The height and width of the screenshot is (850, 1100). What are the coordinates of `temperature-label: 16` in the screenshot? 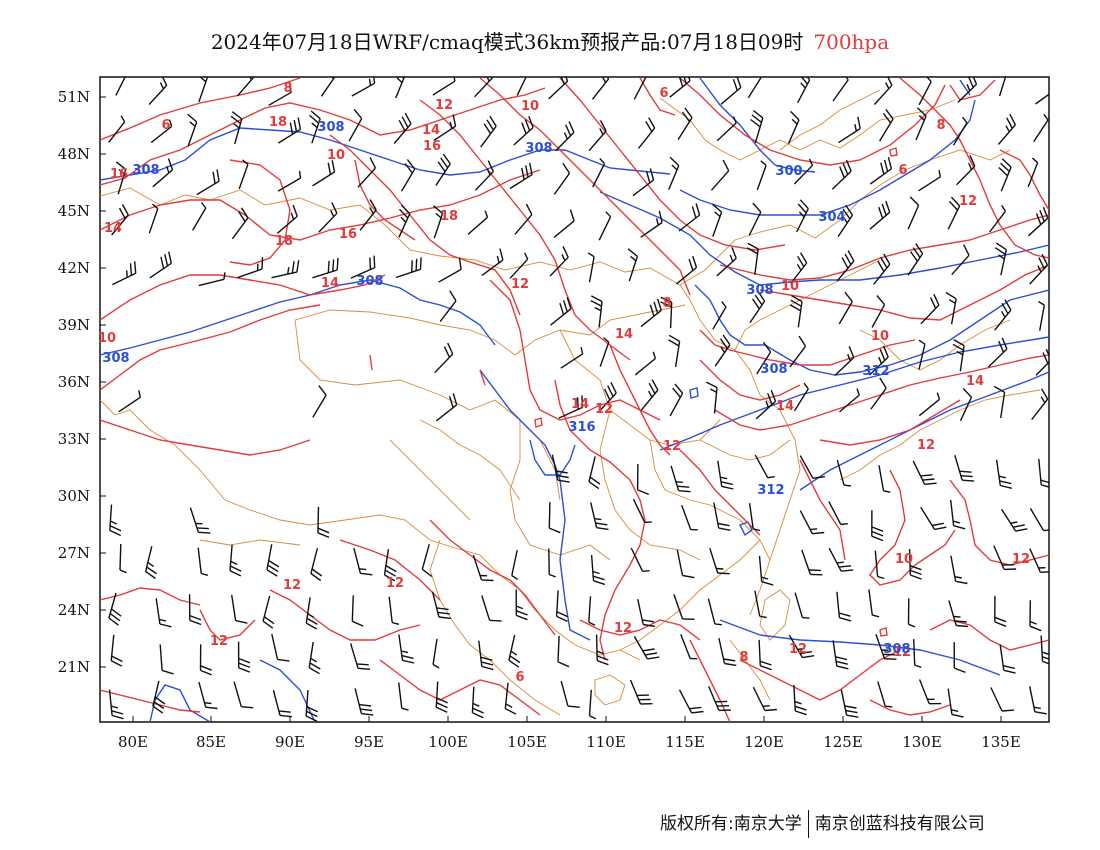 It's located at (432, 146).